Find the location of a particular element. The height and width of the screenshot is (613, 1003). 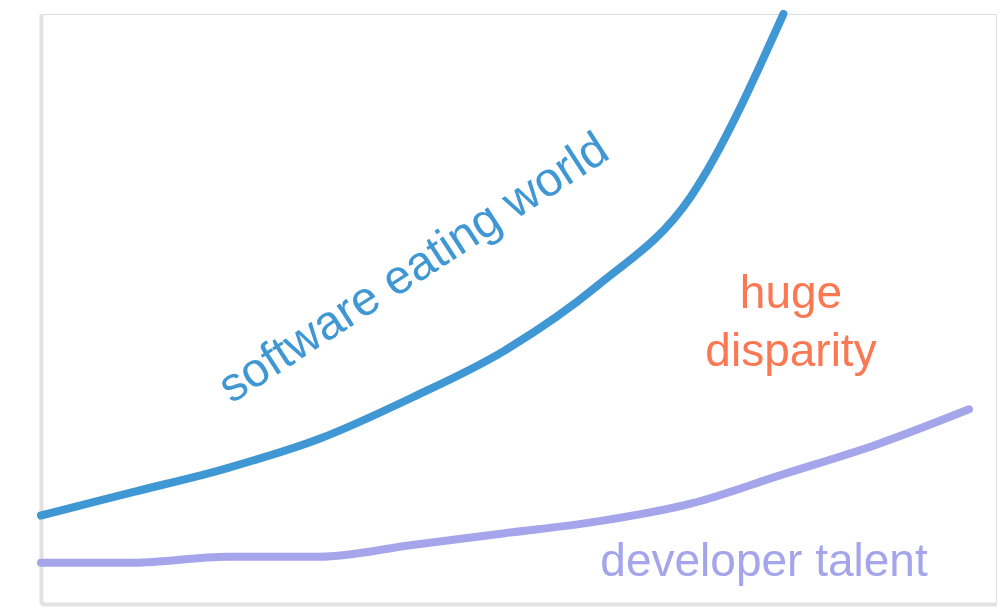

series-label: developer talent is located at coordinates (764, 560).